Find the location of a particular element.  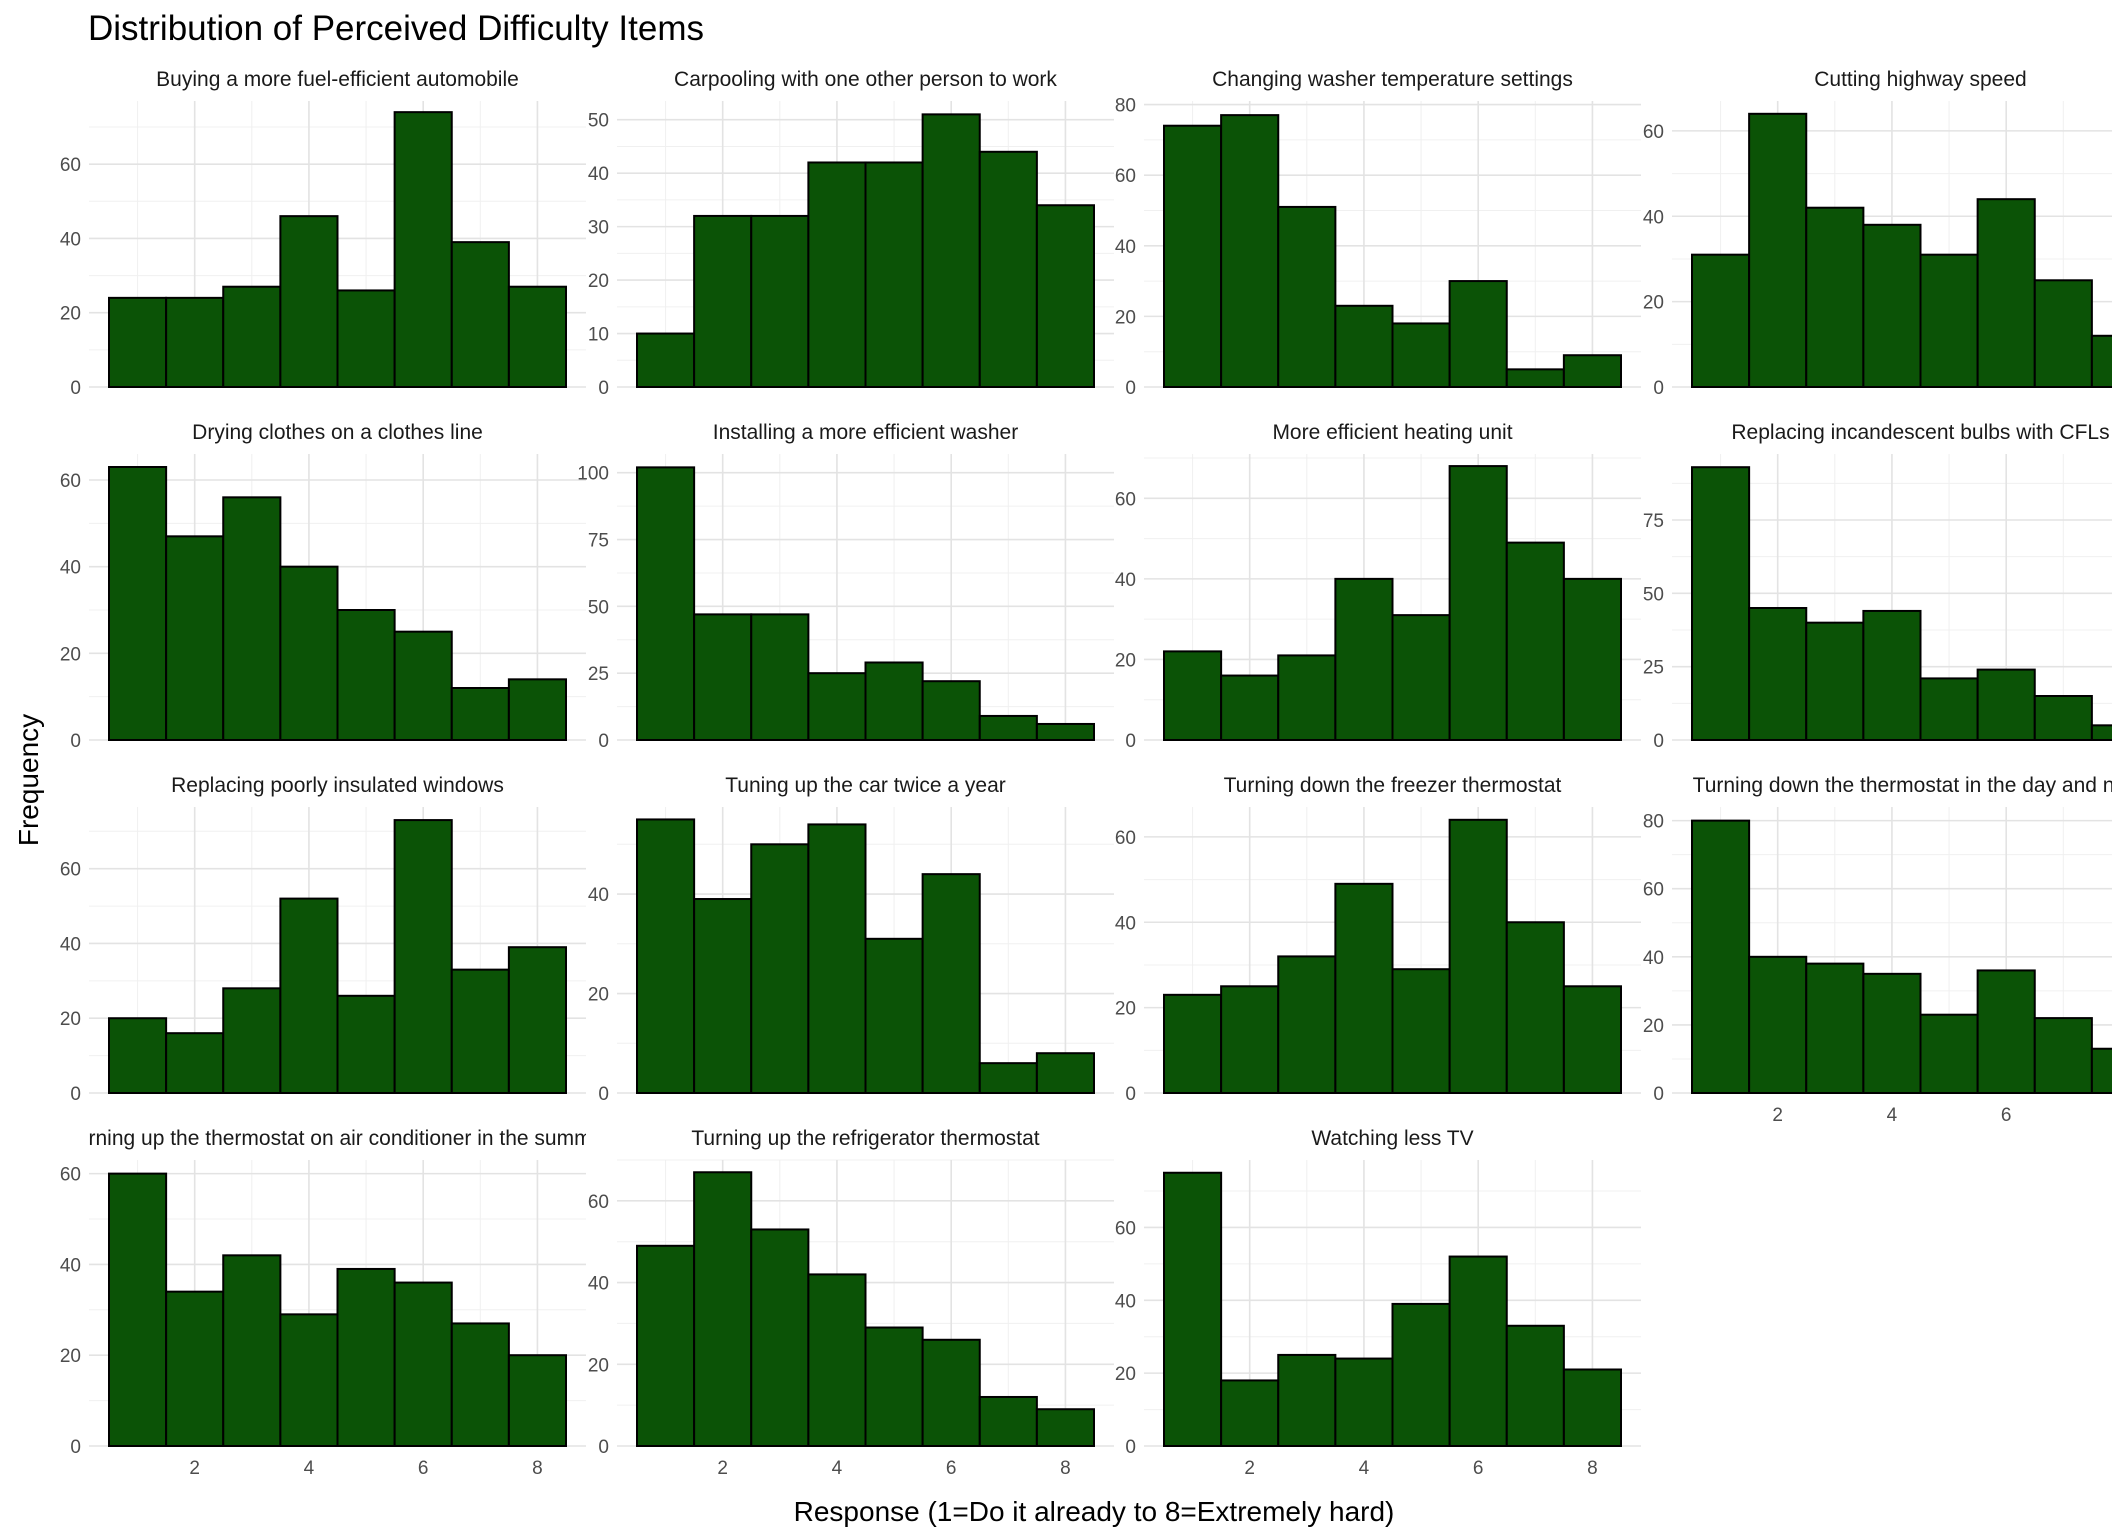

facet-panel: Watching less TV 0 20 40 60 2 4 6 8 is located at coordinates (1378, 1303).